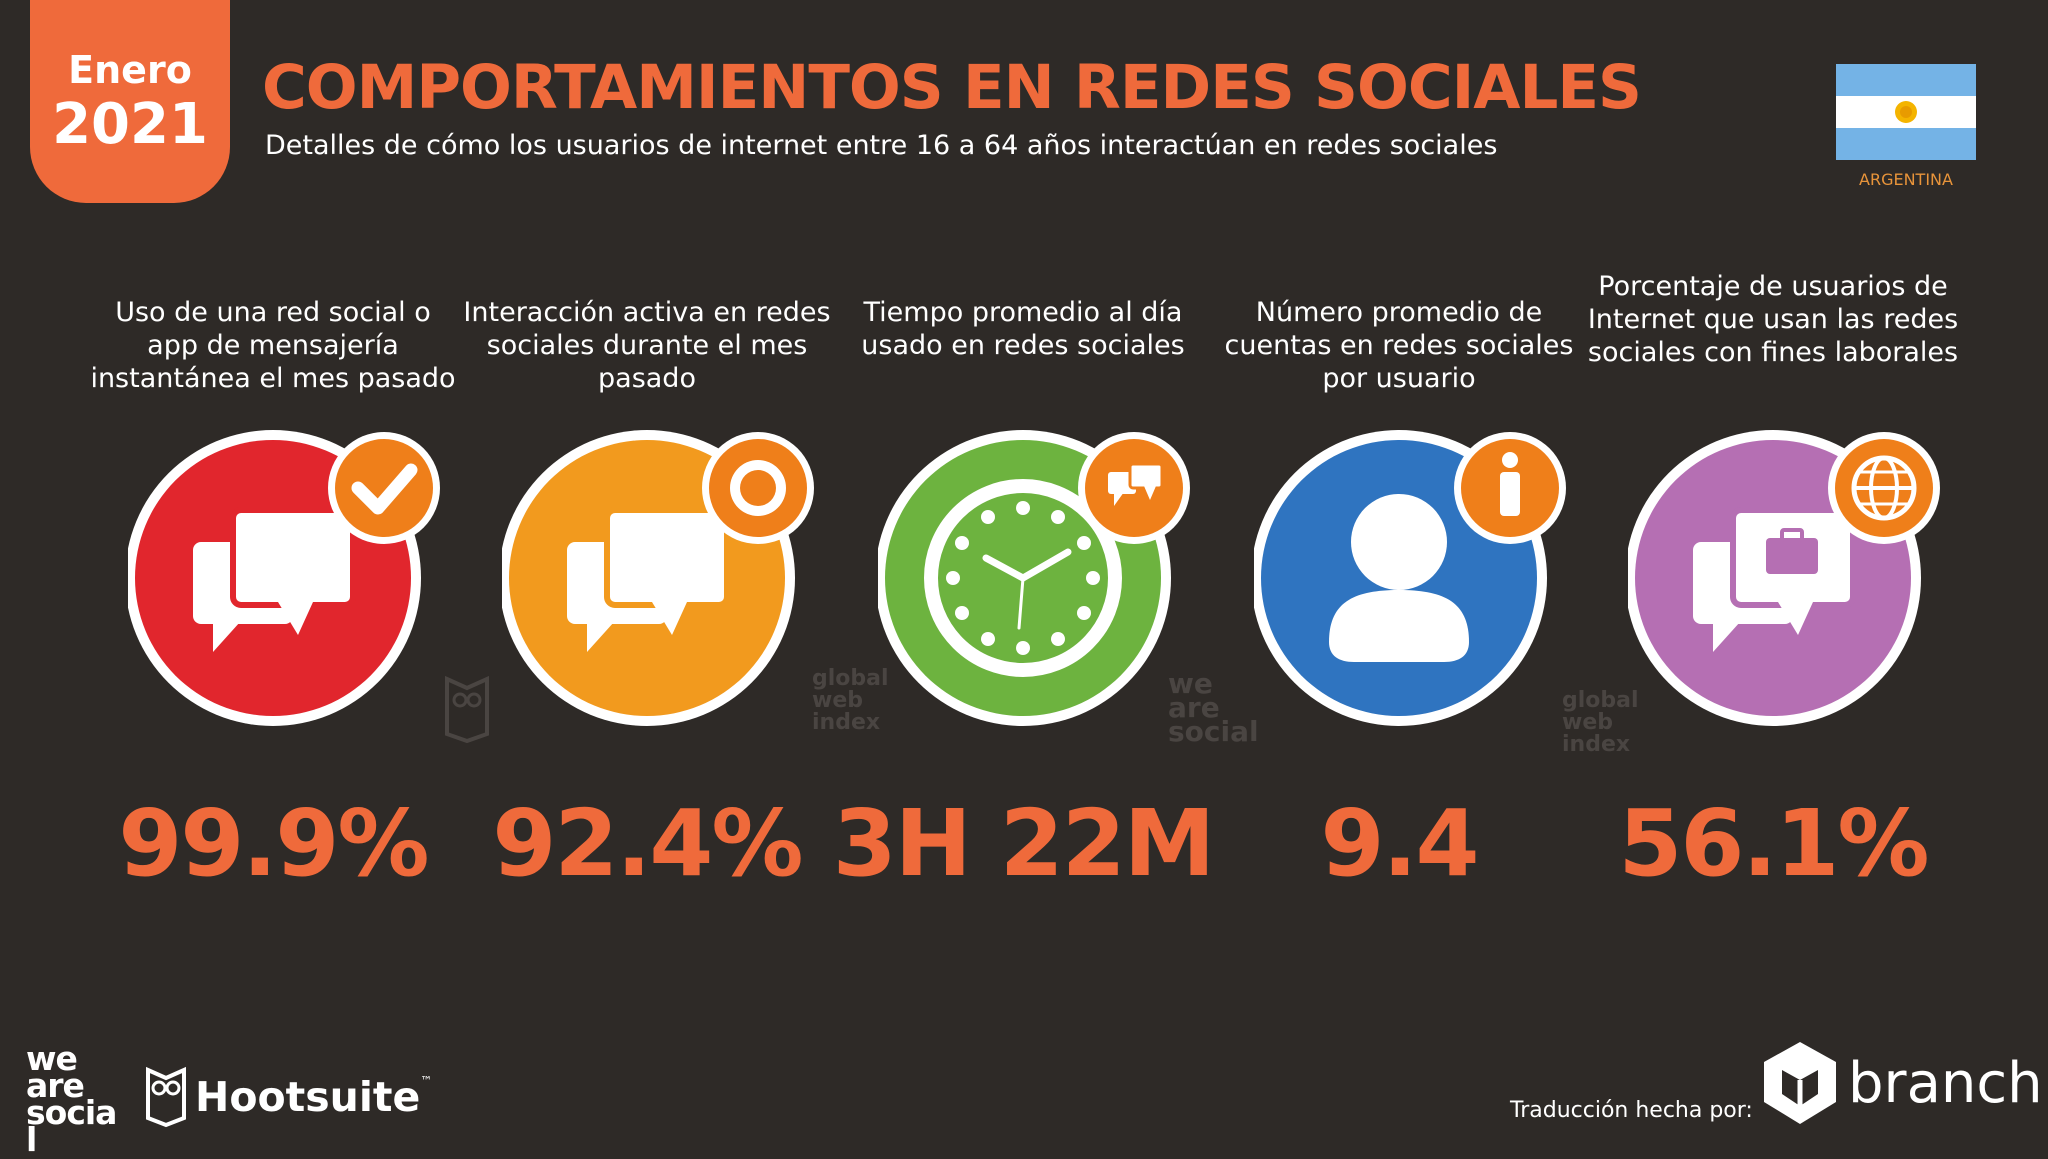 This screenshot has width=2048, height=1159. What do you see at coordinates (166, 1097) in the screenshot?
I see `owl-icon` at bounding box center [166, 1097].